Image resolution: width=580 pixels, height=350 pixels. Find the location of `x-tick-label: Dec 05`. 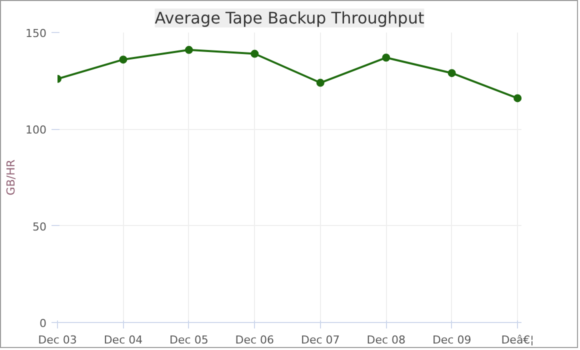

x-tick-label: Dec 05 is located at coordinates (189, 340).